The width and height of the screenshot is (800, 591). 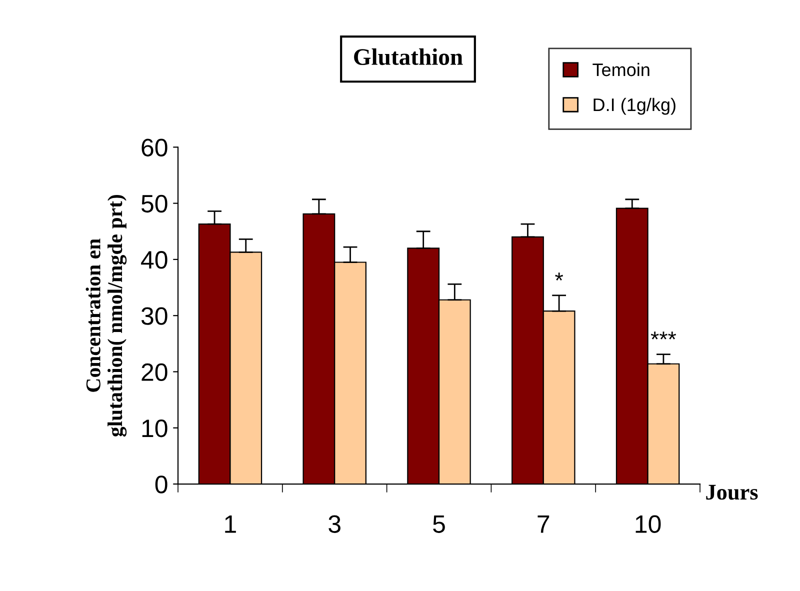 I want to click on annotation: ***, so click(x=663, y=336).